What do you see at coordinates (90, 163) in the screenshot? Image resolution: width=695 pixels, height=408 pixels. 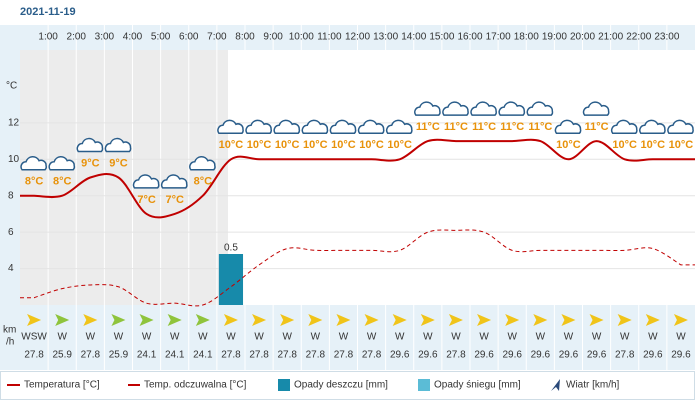 I see `temperature-label: 9°C` at bounding box center [90, 163].